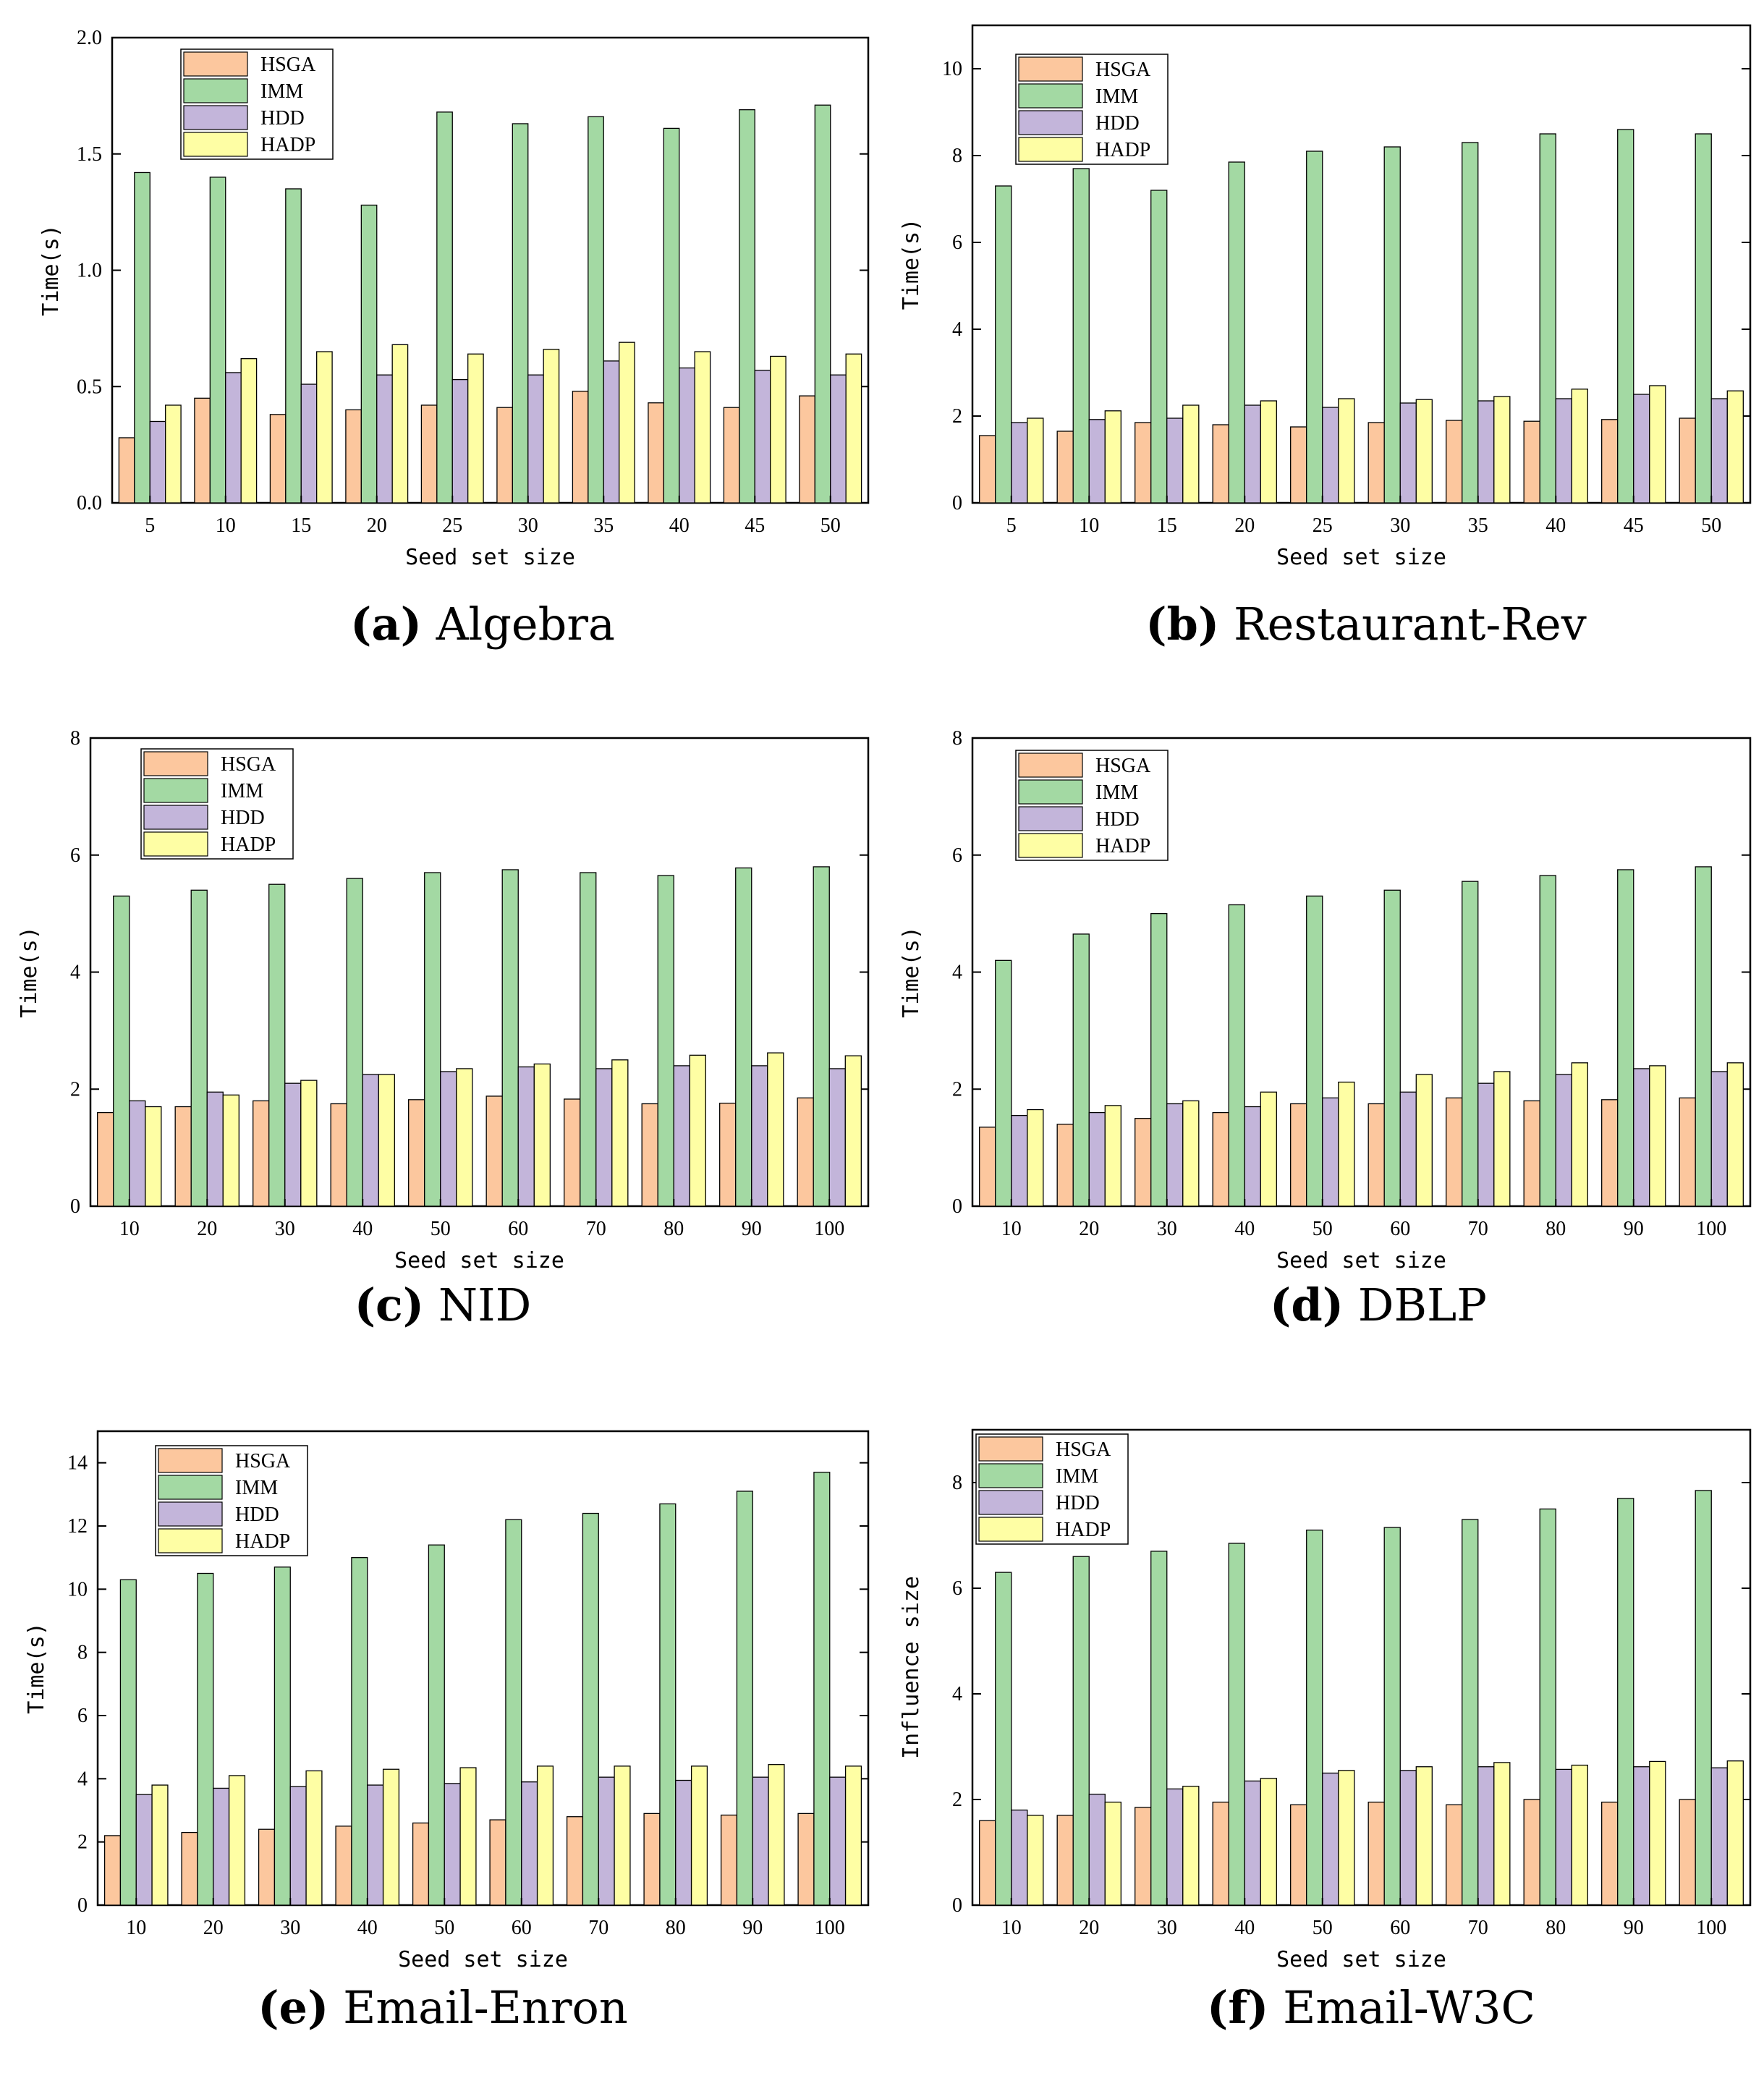 The height and width of the screenshot is (2073, 1764). I want to click on legend-swatch-hsga, so click(215, 64).